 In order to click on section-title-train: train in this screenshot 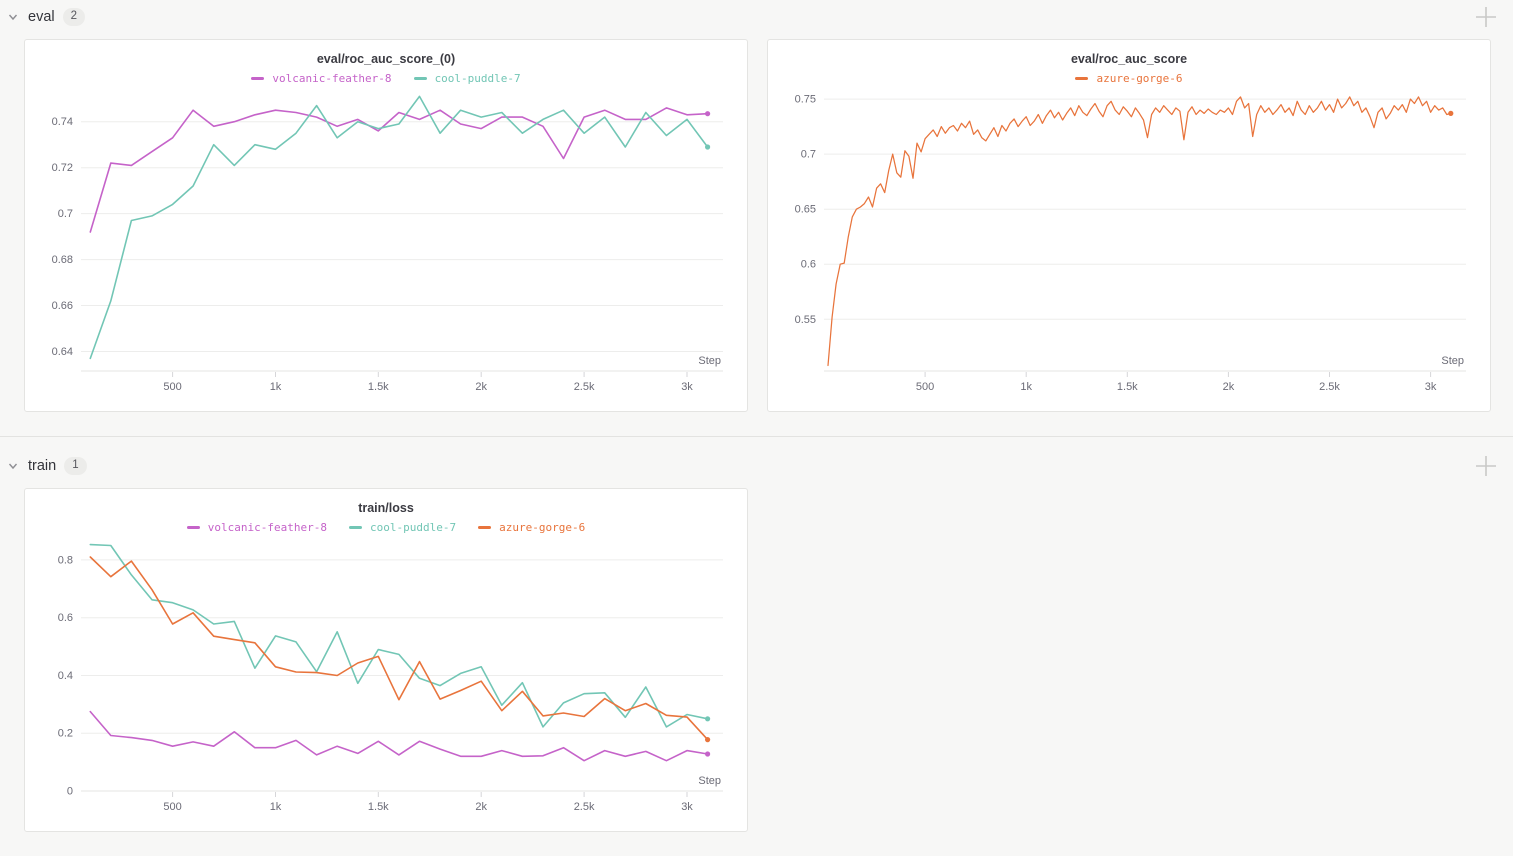, I will do `click(42, 466)`.